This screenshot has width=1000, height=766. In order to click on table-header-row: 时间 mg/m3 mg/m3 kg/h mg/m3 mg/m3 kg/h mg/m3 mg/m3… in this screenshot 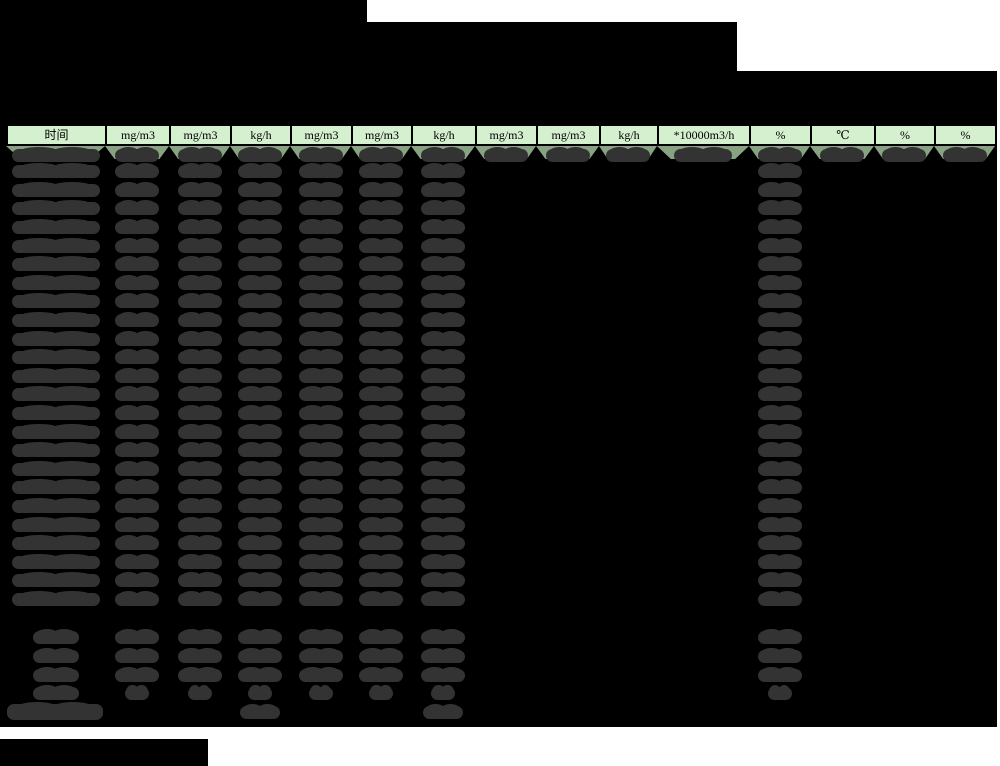, I will do `click(501, 135)`.